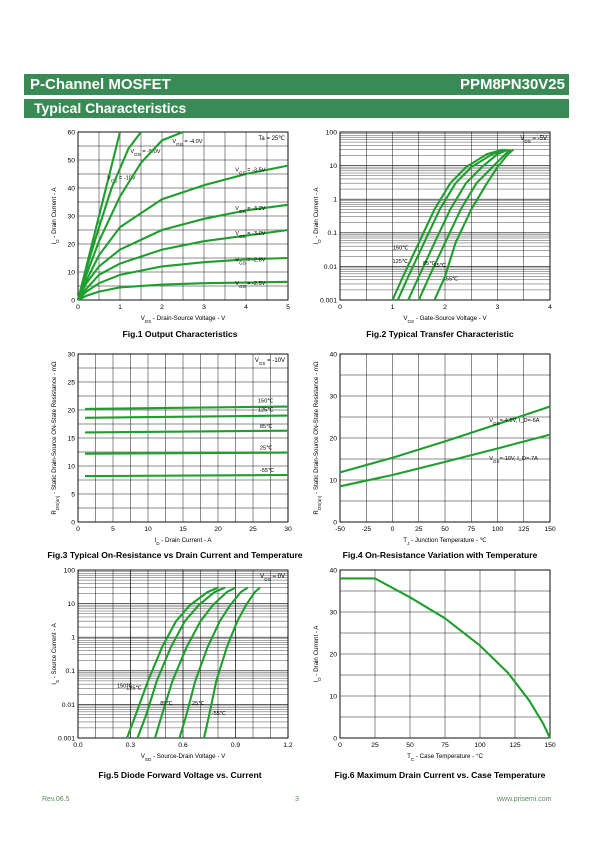 The height and width of the screenshot is (842, 595). What do you see at coordinates (440, 334) in the screenshot?
I see `fig2-caption: Fig.2 Typical Transfer Characteristic` at bounding box center [440, 334].